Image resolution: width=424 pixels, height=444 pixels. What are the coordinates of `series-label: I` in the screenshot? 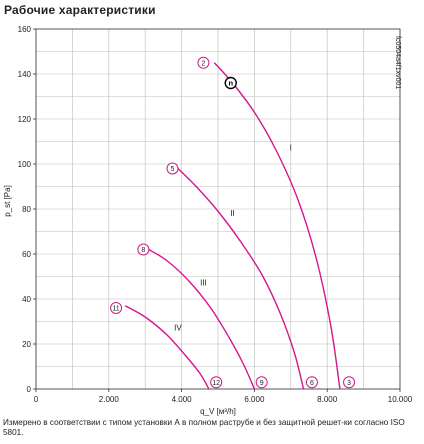 It's located at (291, 148).